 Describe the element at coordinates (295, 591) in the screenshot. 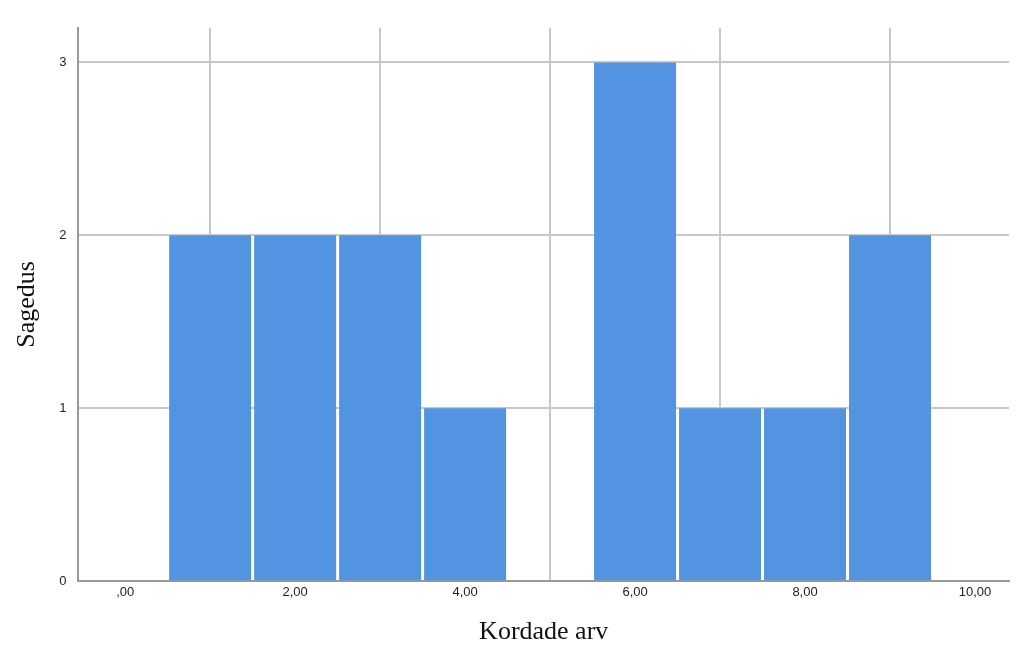

I see `x-tick-label: 2,00` at that location.